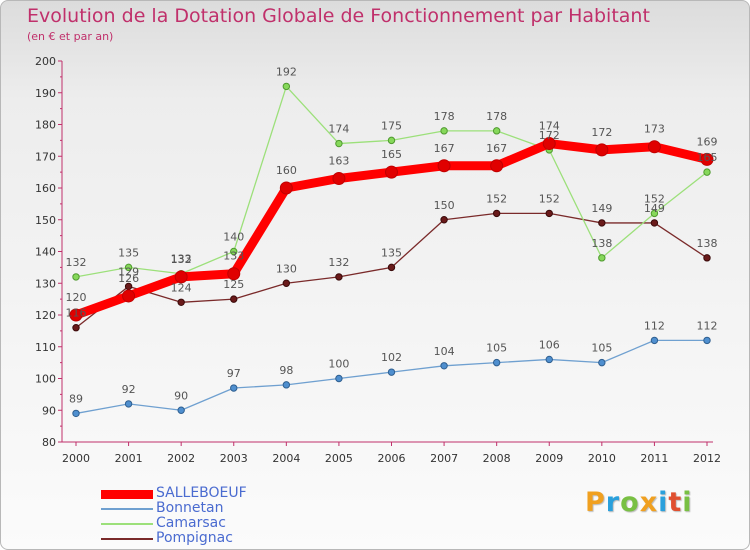  Describe the element at coordinates (339, 458) in the screenshot. I see `x-tick-label: 2005` at that location.